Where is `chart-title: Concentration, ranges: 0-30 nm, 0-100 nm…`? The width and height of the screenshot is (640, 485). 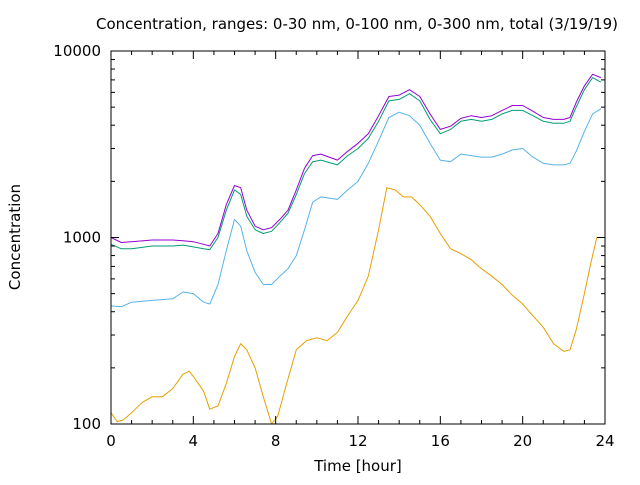
chart-title: Concentration, ranges: 0-30 nm, 0-100 nm… is located at coordinates (357, 24).